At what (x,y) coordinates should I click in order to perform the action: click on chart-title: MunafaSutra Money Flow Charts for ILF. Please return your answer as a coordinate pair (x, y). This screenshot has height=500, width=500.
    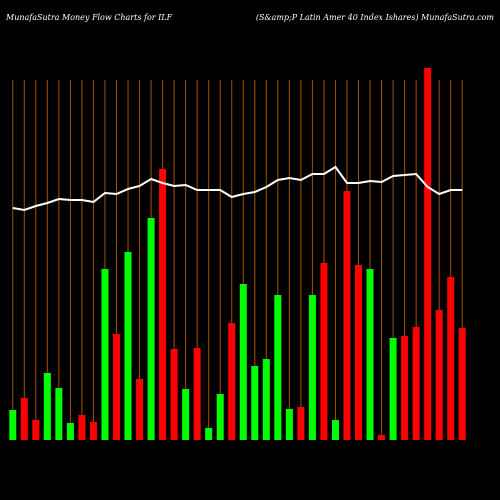
    Looking at the image, I should click on (89, 17).